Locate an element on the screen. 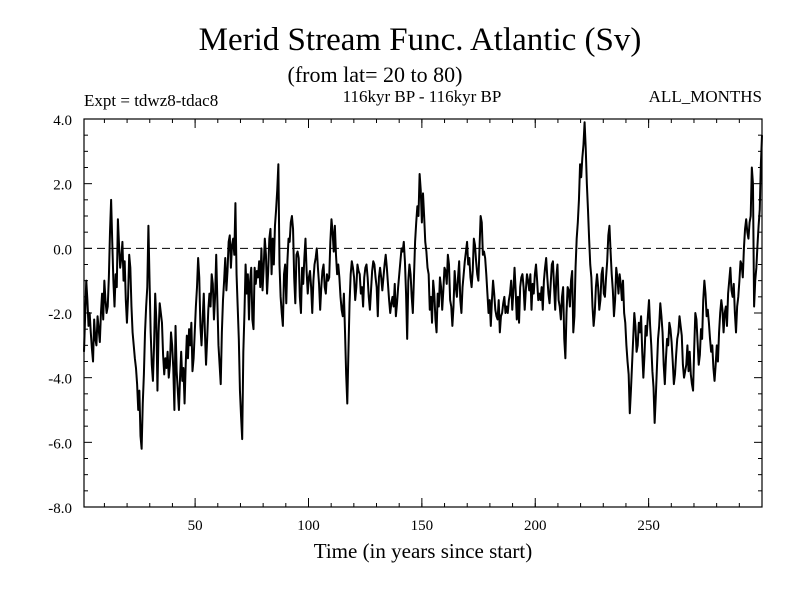  period-label: 116kyr BP - 116kyr BP is located at coordinates (422, 96).